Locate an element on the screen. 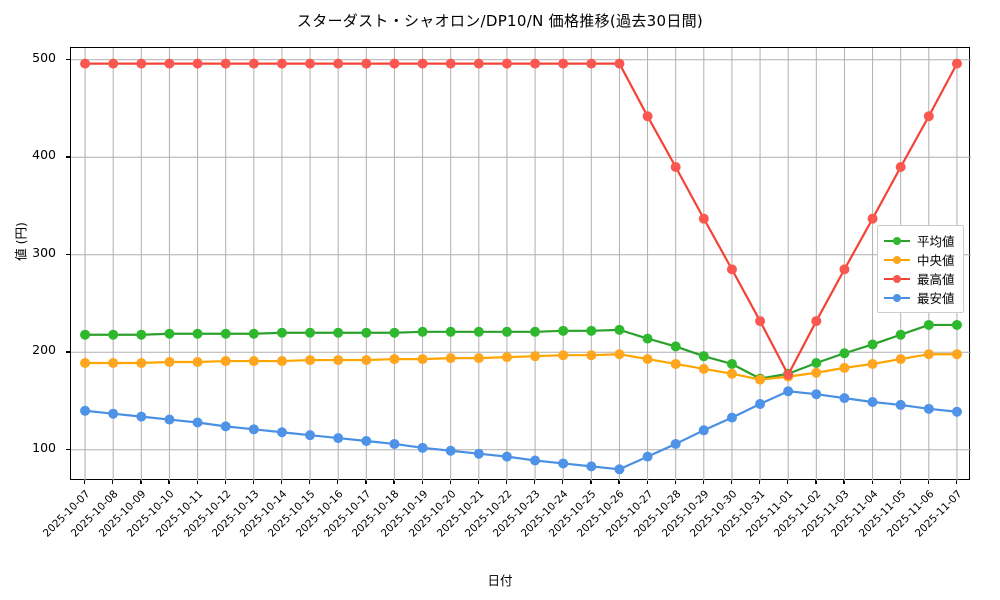 This screenshot has height=600, width=1000. legend-item-0: 平均値 is located at coordinates (919, 240).